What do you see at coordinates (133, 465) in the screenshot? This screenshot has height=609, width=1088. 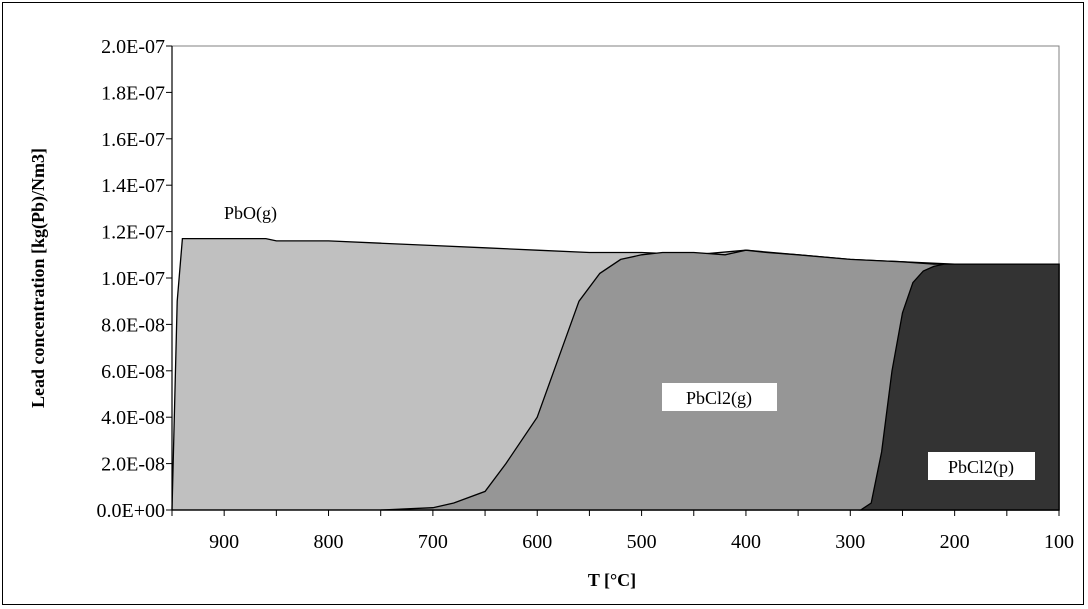 I see `y-tick-label: 2.0E-08` at bounding box center [133, 465].